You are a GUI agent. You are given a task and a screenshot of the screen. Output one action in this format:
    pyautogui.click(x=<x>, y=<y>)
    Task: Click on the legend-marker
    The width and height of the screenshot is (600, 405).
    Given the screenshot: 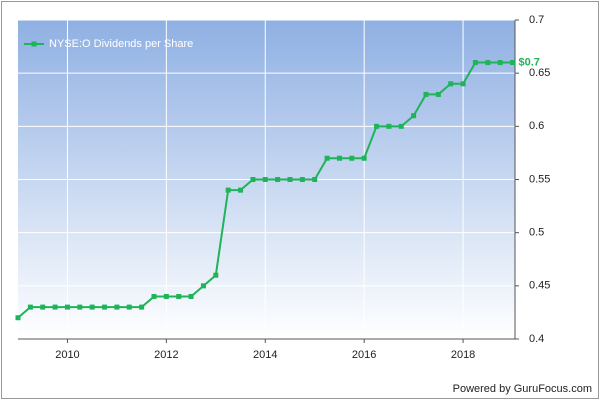 What is the action you would take?
    pyautogui.click(x=34, y=44)
    